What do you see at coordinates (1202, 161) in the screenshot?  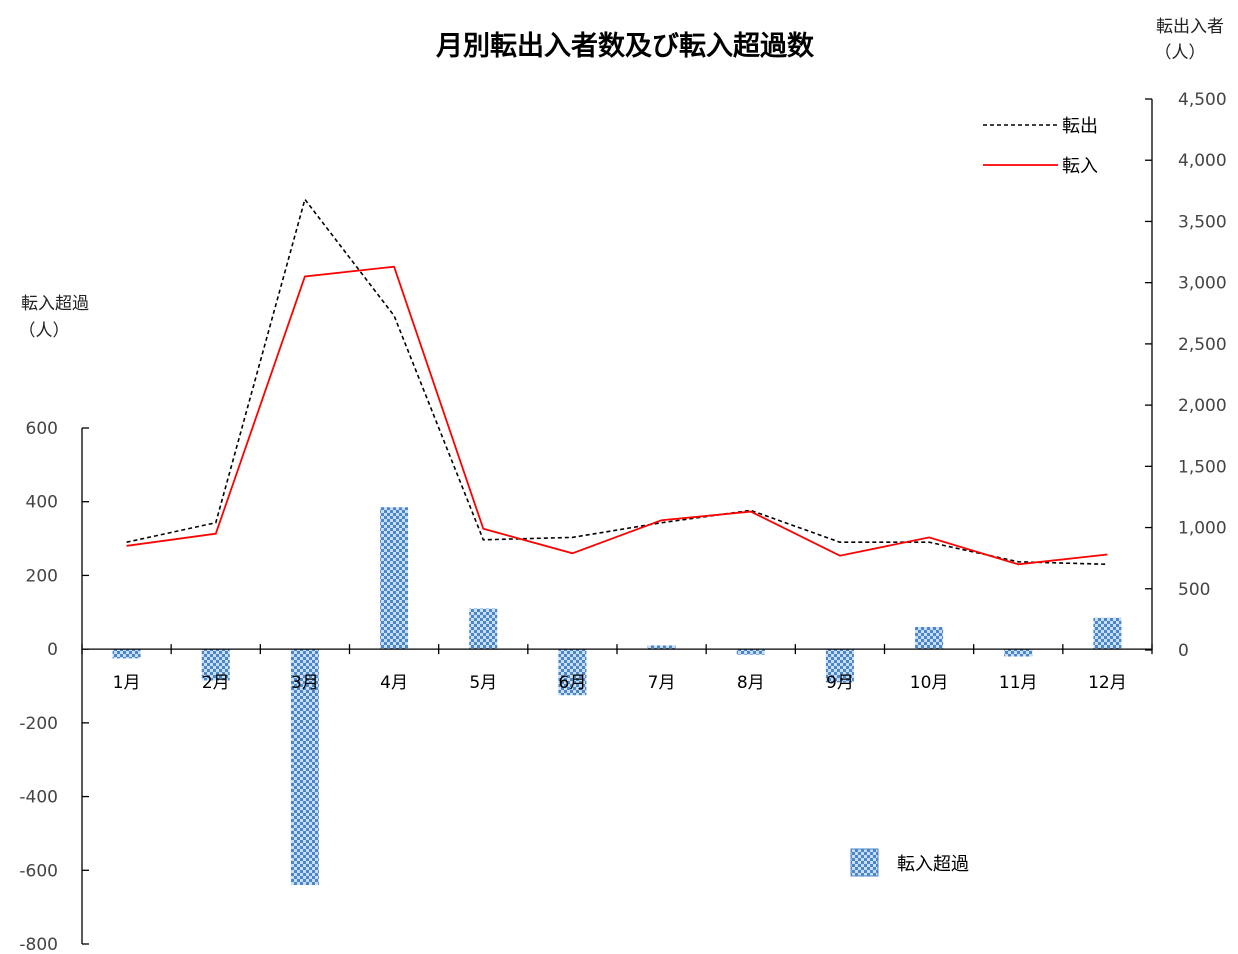 I see `right-tick-label: 4,000` at bounding box center [1202, 161].